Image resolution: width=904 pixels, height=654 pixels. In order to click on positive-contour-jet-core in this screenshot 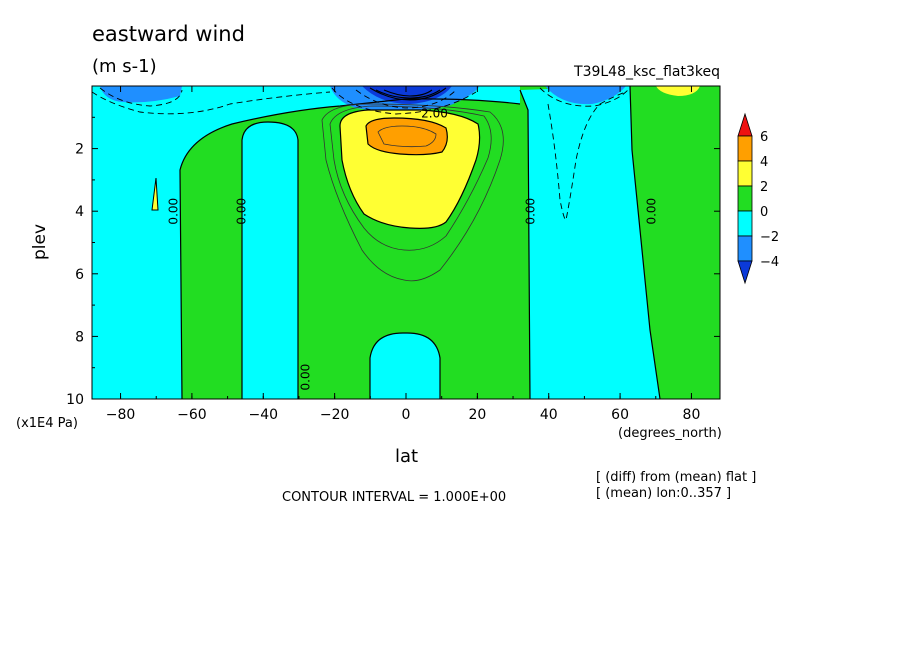, I will do `click(406, 136)`.